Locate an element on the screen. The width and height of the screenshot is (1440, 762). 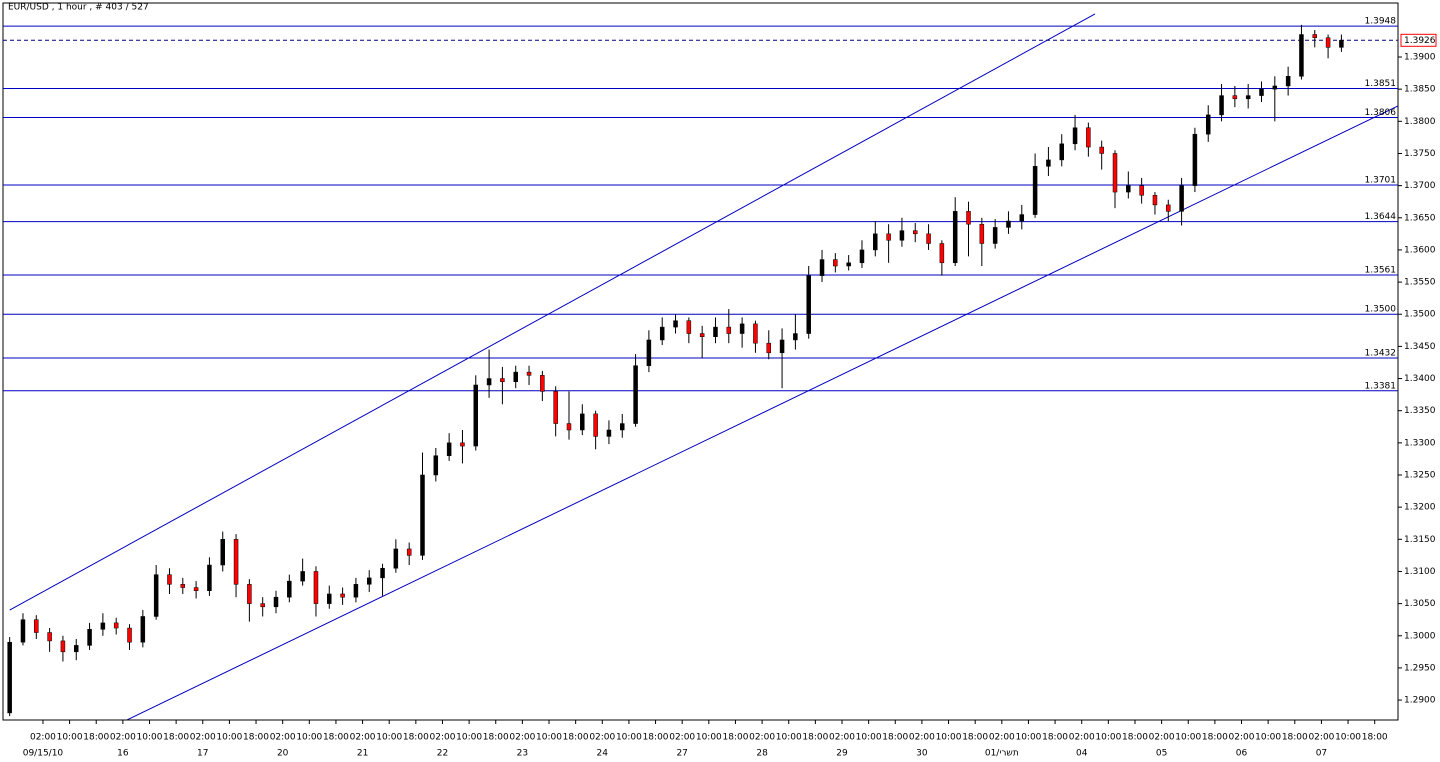
date-label: 07 is located at coordinates (1321, 754).